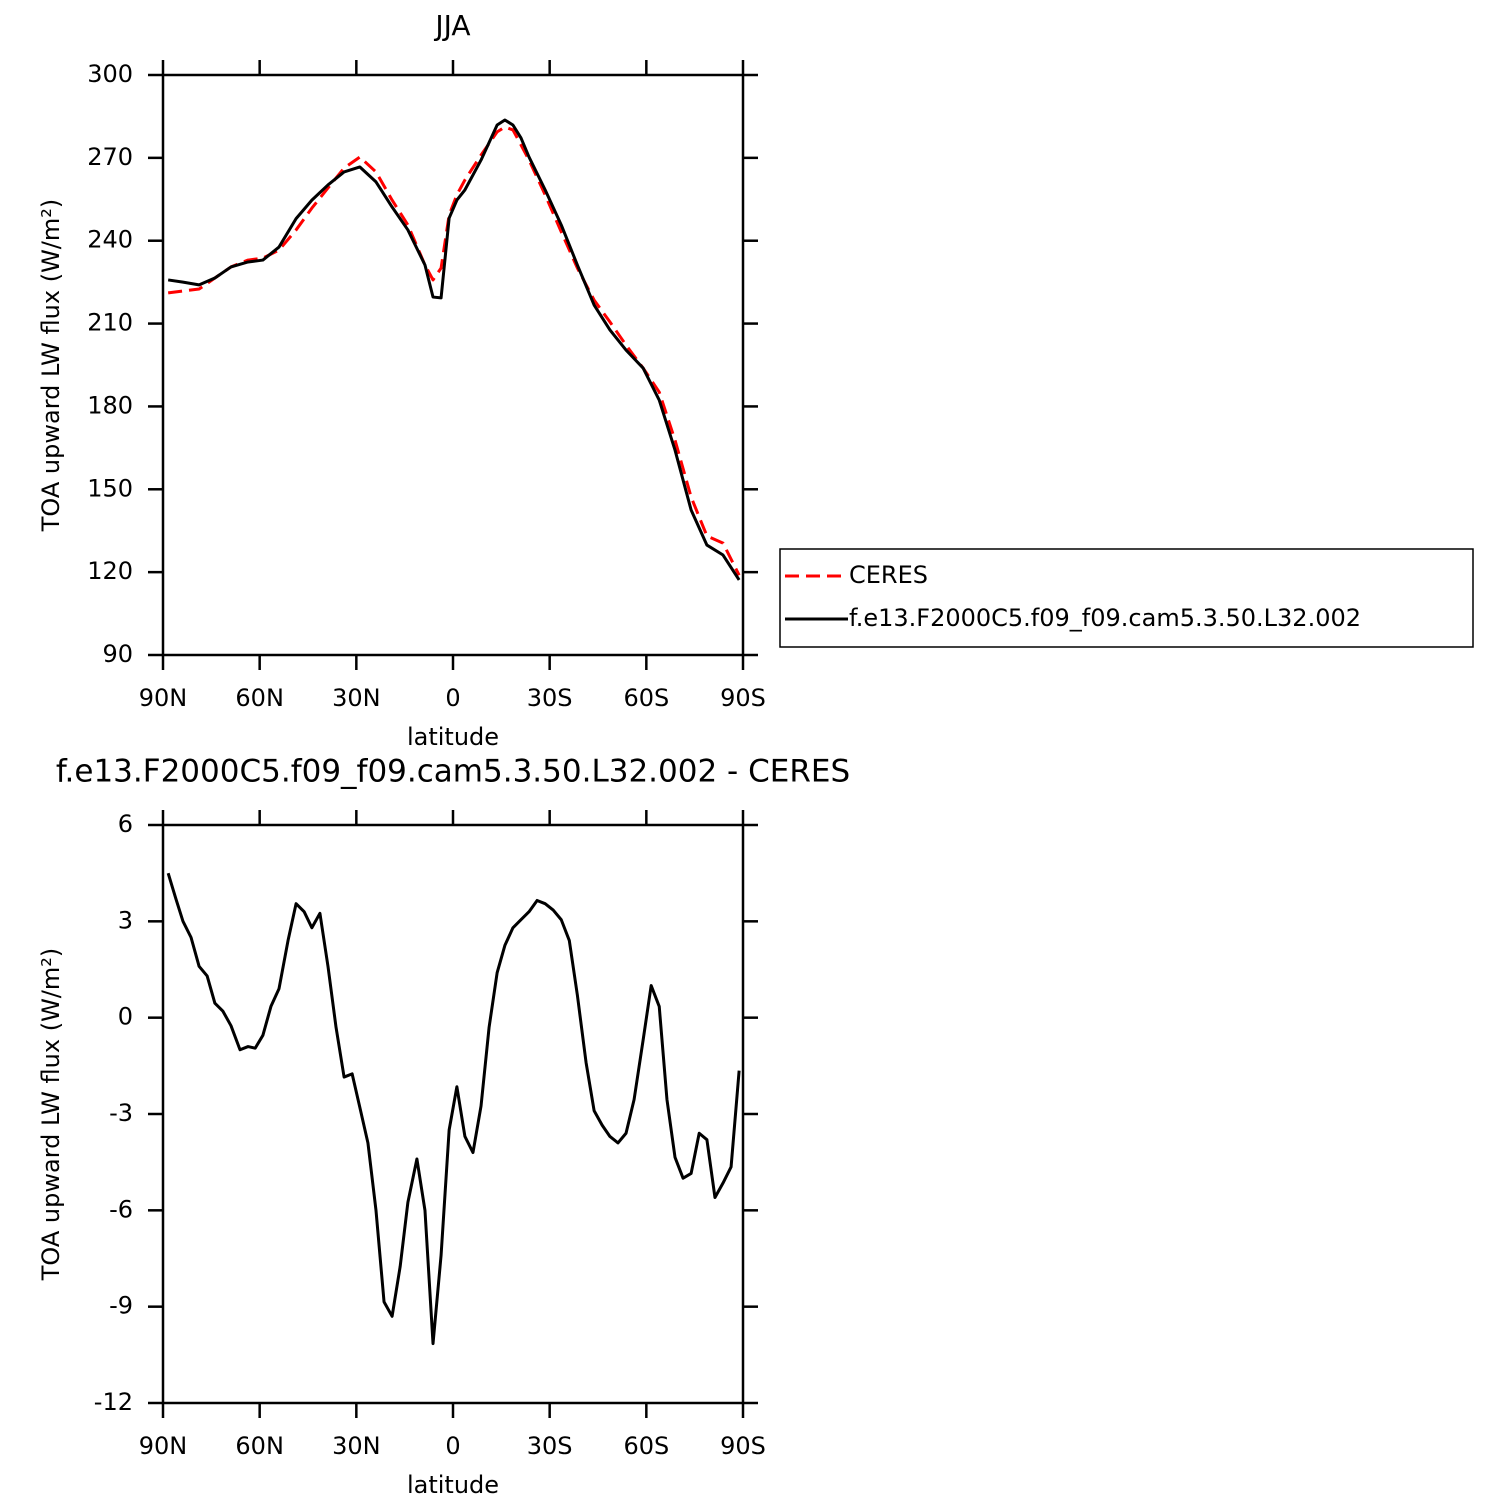 Image resolution: width=1510 pixels, height=1508 pixels. Describe the element at coordinates (1105, 618) in the screenshot. I see `legend-label: f.e13.F2000C5.f09_f09.cam5.3.50.L32.002` at that location.